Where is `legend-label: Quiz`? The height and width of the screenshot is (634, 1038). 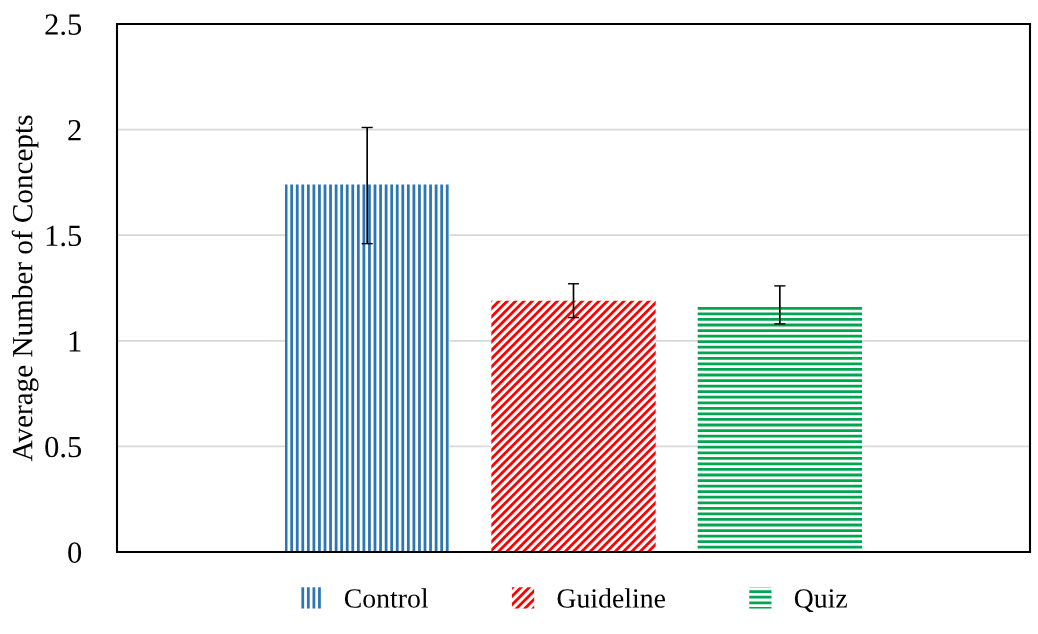 legend-label: Quiz is located at coordinates (820, 601).